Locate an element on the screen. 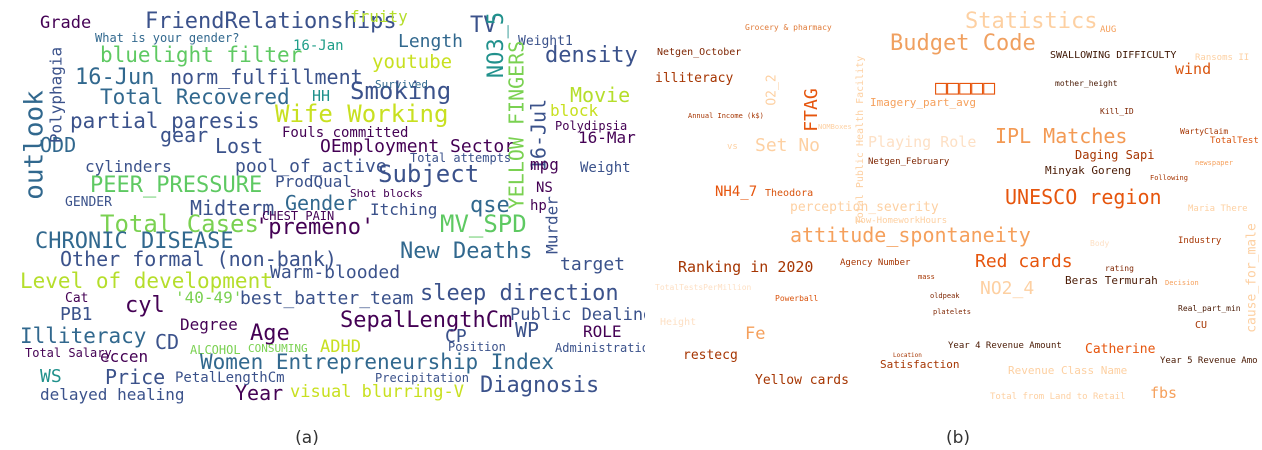 Image resolution: width=1262 pixels, height=450 pixels. word: bluelight filter is located at coordinates (201, 55).